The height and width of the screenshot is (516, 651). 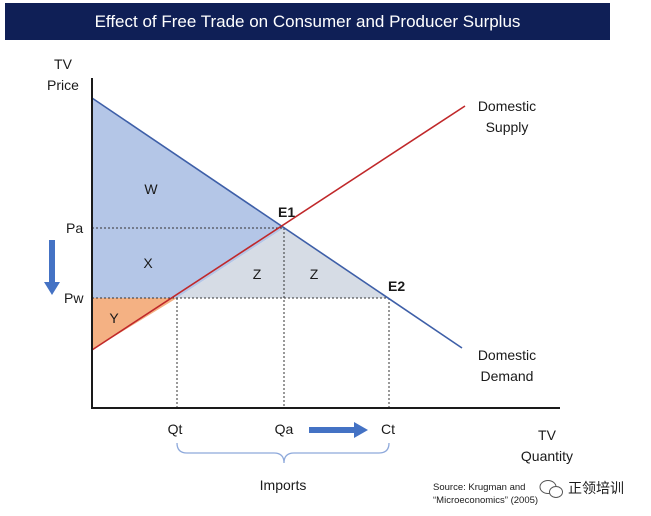 What do you see at coordinates (74, 298) in the screenshot?
I see `price-tick-pw: Pw` at bounding box center [74, 298].